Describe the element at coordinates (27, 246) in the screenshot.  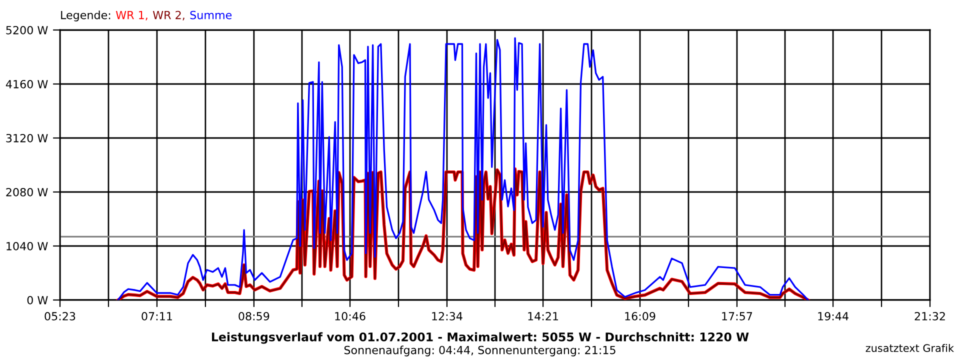
I see `y-tick-label: 1040 W` at that location.